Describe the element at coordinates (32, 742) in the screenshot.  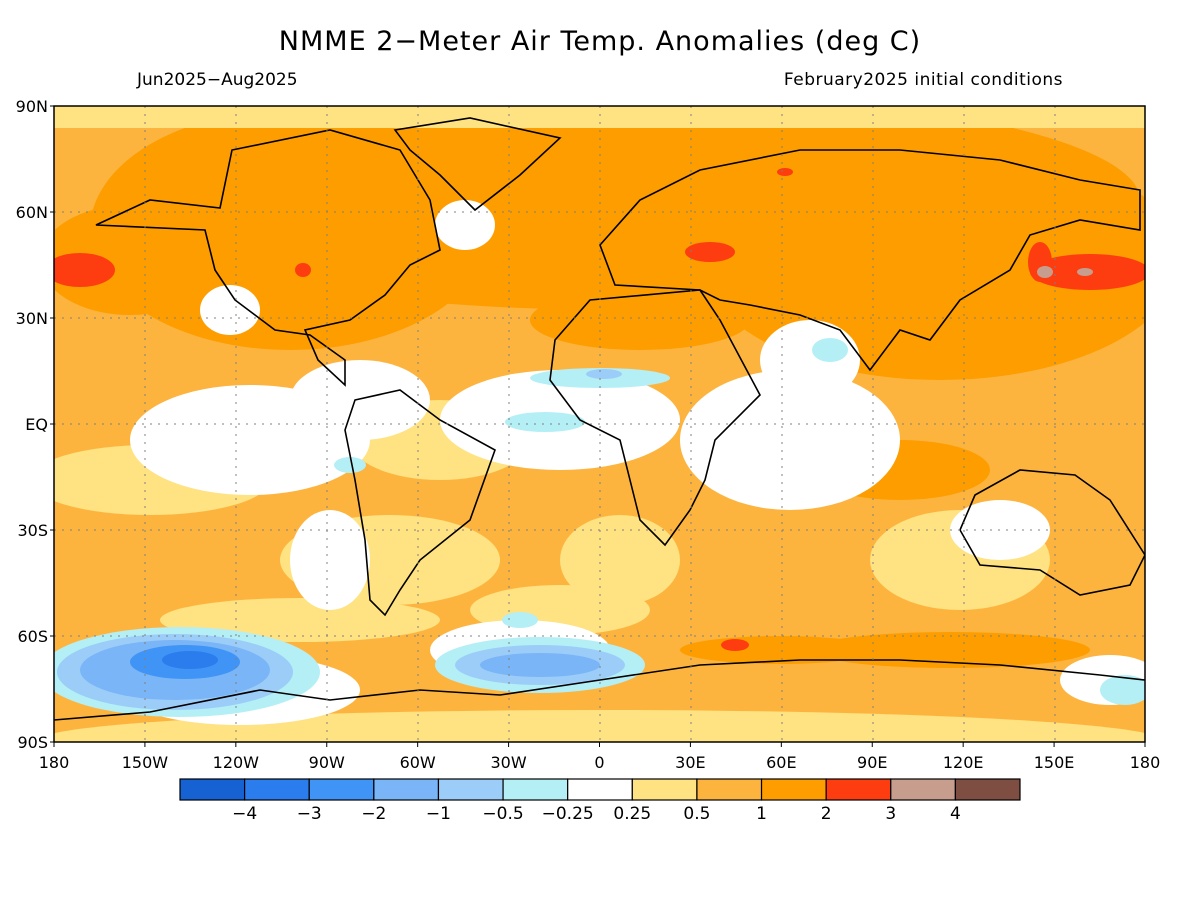
I see `lat-label: 90S` at that location.